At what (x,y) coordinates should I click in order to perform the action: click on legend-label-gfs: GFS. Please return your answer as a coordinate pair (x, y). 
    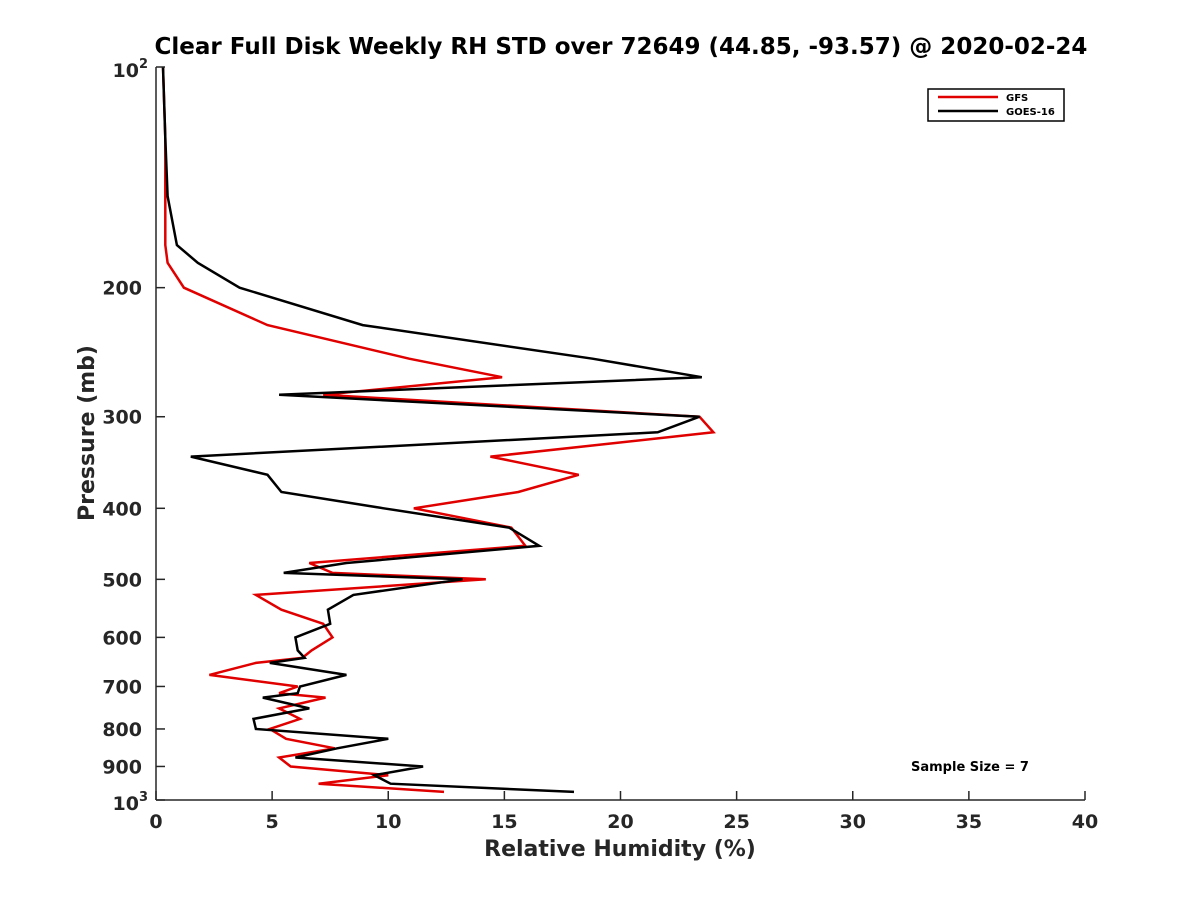
    Looking at the image, I should click on (1017, 98).